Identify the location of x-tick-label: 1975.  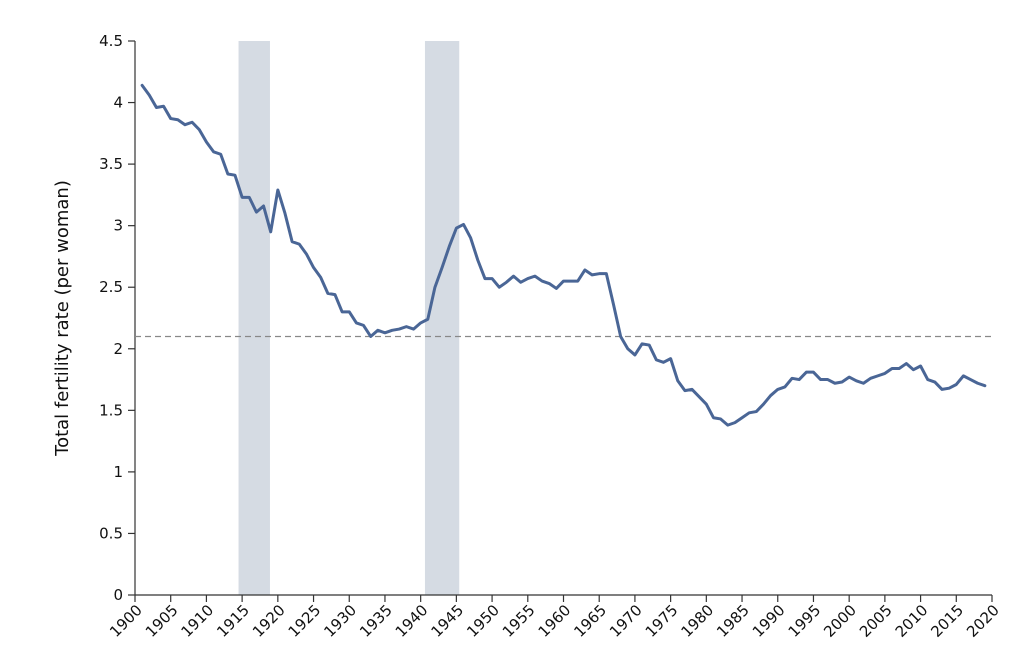
(662, 621).